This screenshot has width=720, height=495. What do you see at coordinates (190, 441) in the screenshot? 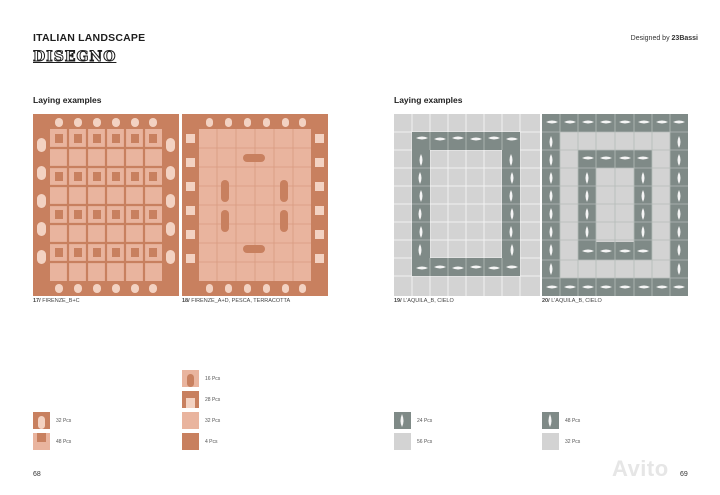
I see `tile-swatch-18d` at bounding box center [190, 441].